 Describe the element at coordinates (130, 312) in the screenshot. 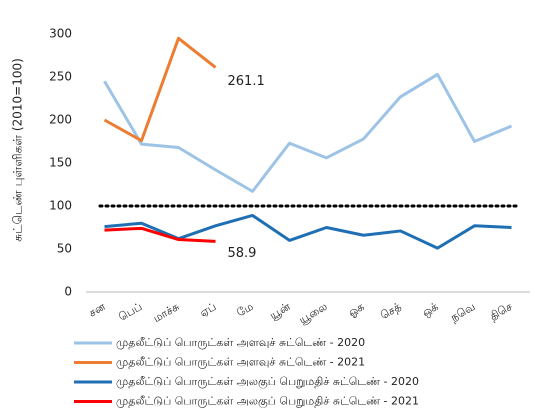

I see `x-tick-label: பெப்` at that location.